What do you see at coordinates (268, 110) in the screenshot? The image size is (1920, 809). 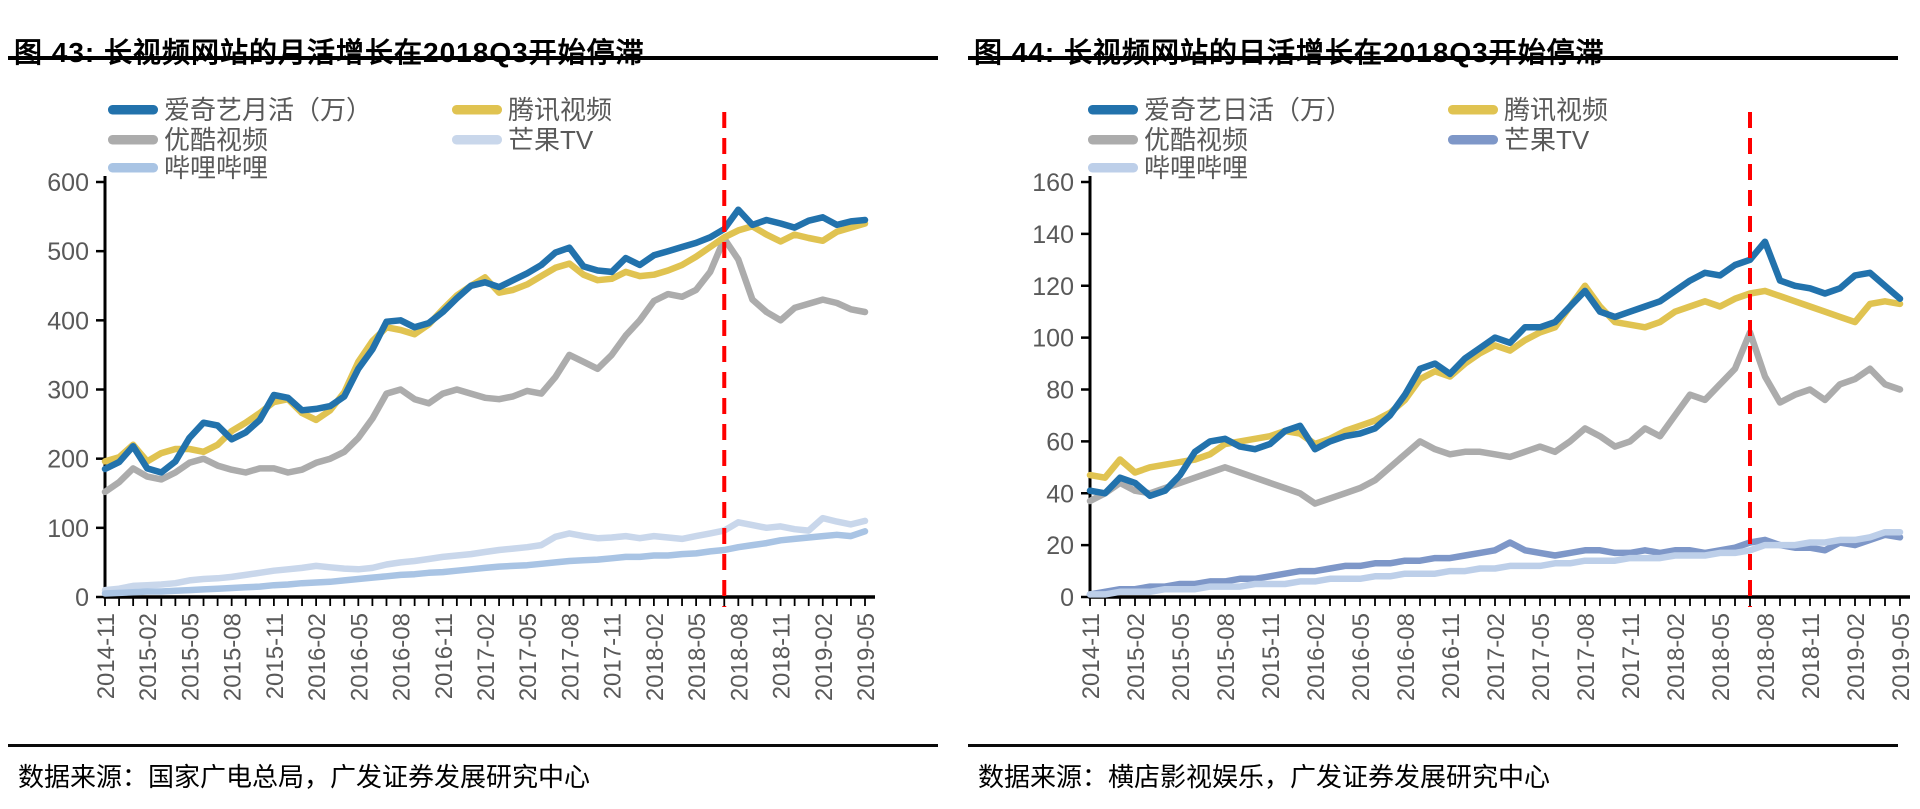 I see `legend-label: 爱奇艺月活（万）` at bounding box center [268, 110].